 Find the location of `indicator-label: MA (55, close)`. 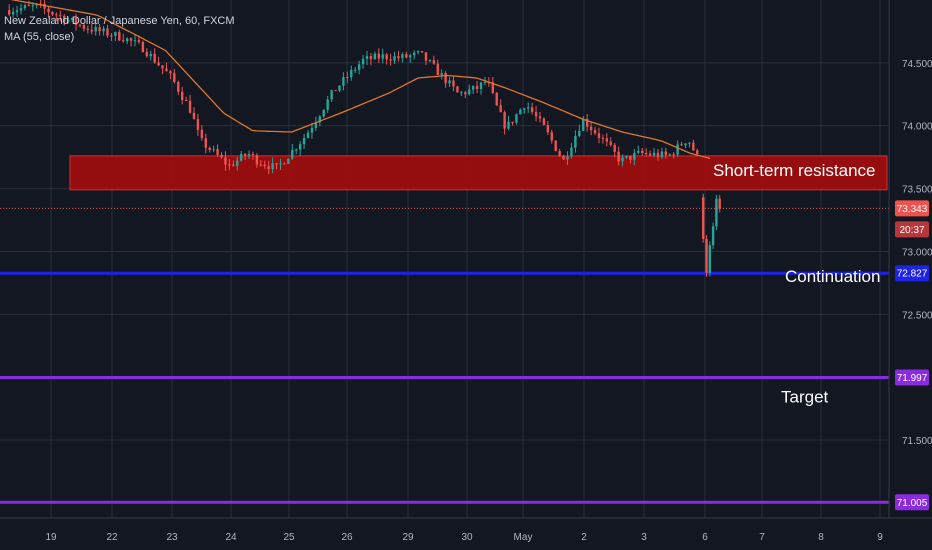

indicator-label: MA (55, close) is located at coordinates (39, 37).